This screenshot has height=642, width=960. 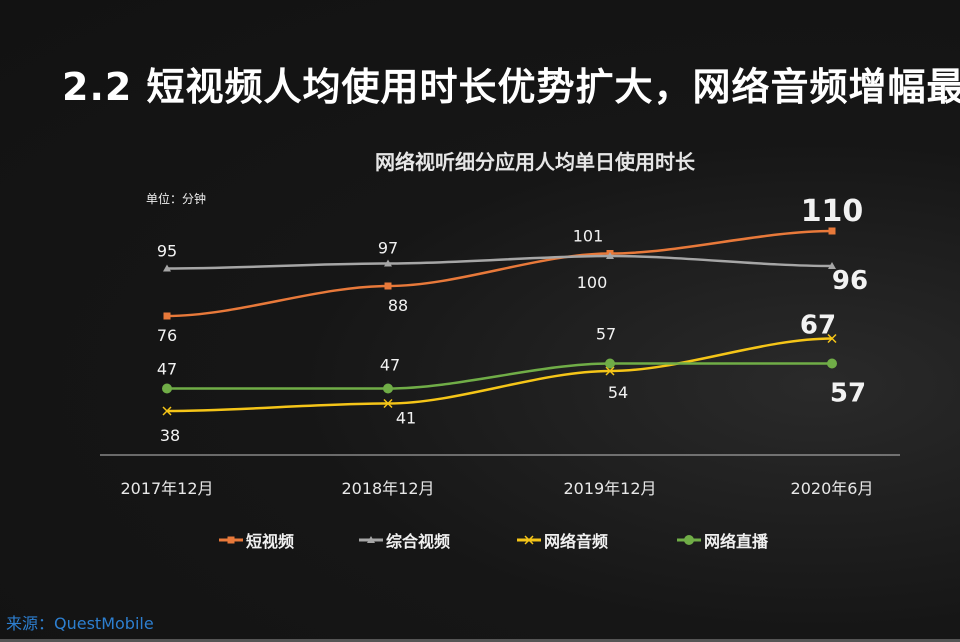 I want to click on series-3: 47 47 57 57, so click(x=511, y=367).